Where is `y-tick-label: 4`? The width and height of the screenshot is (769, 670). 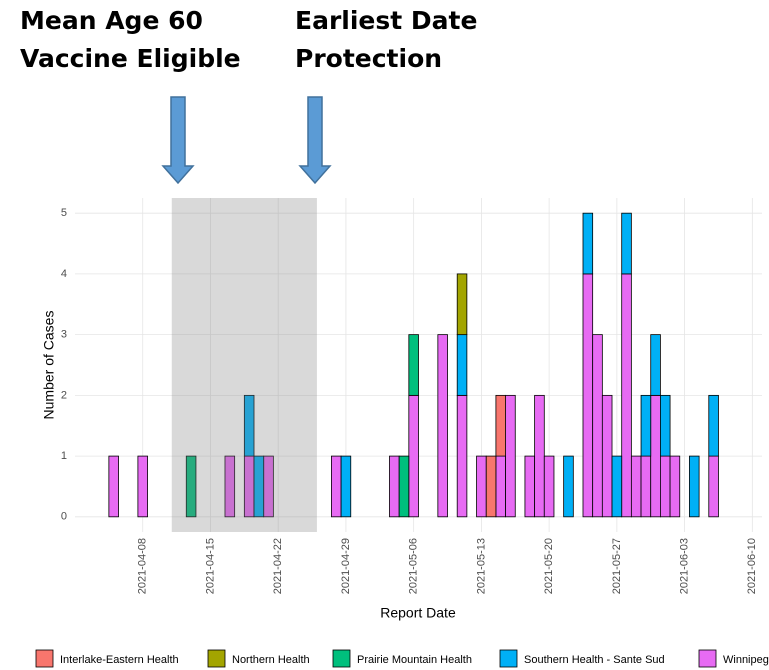
y-tick-label: 4 is located at coordinates (64, 274).